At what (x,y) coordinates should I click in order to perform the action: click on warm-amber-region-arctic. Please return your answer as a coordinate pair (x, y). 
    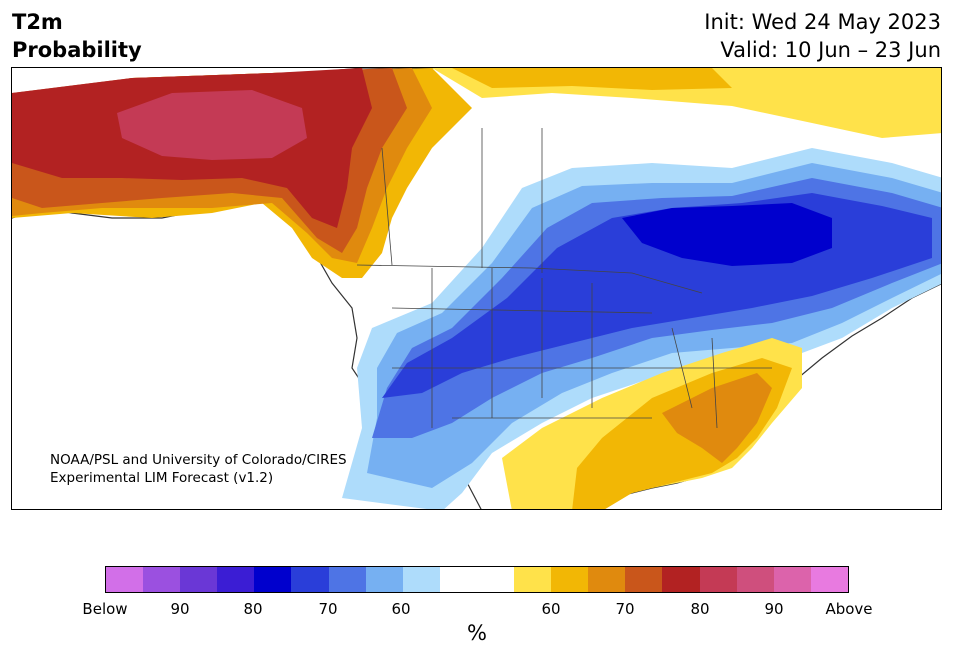
    Looking at the image, I should click on (592, 79).